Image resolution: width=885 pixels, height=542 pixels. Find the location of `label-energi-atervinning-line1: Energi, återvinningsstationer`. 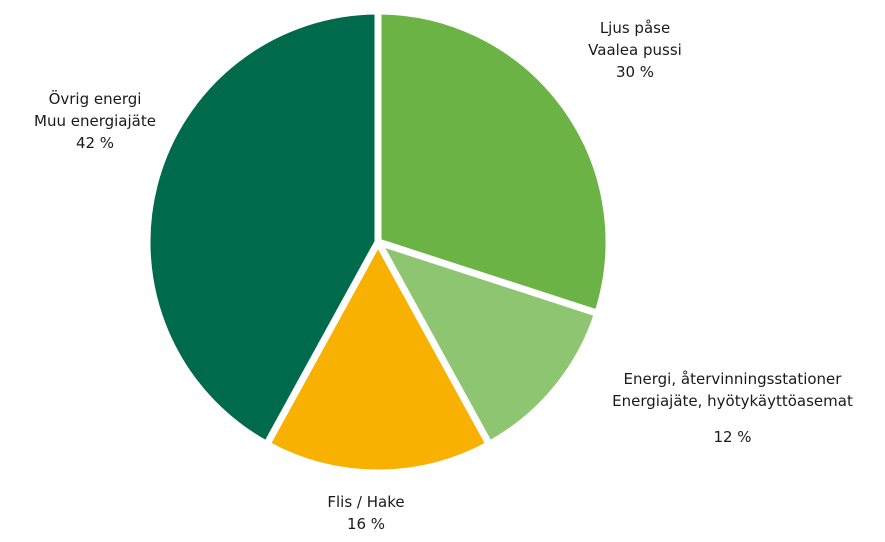

label-energi-atervinning-line1: Energi, återvinningsstationer is located at coordinates (732, 379).